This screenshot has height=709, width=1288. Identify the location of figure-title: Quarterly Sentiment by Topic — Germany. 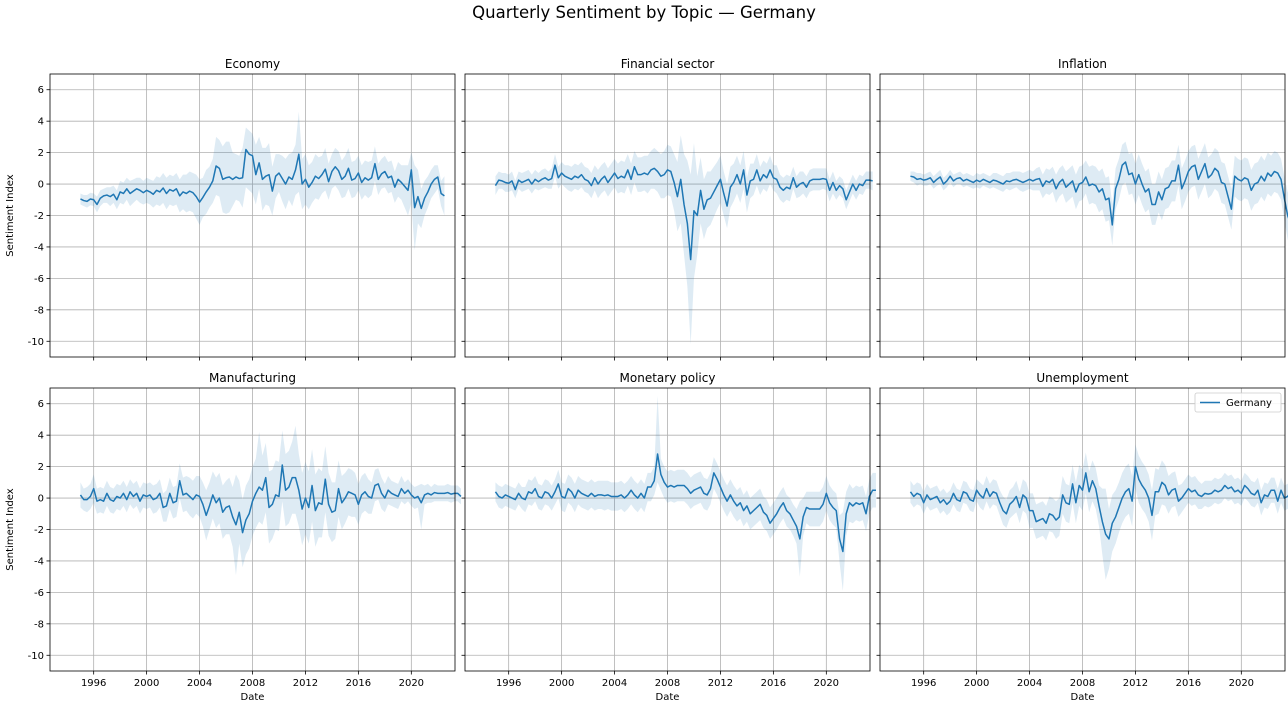
(644, 12).